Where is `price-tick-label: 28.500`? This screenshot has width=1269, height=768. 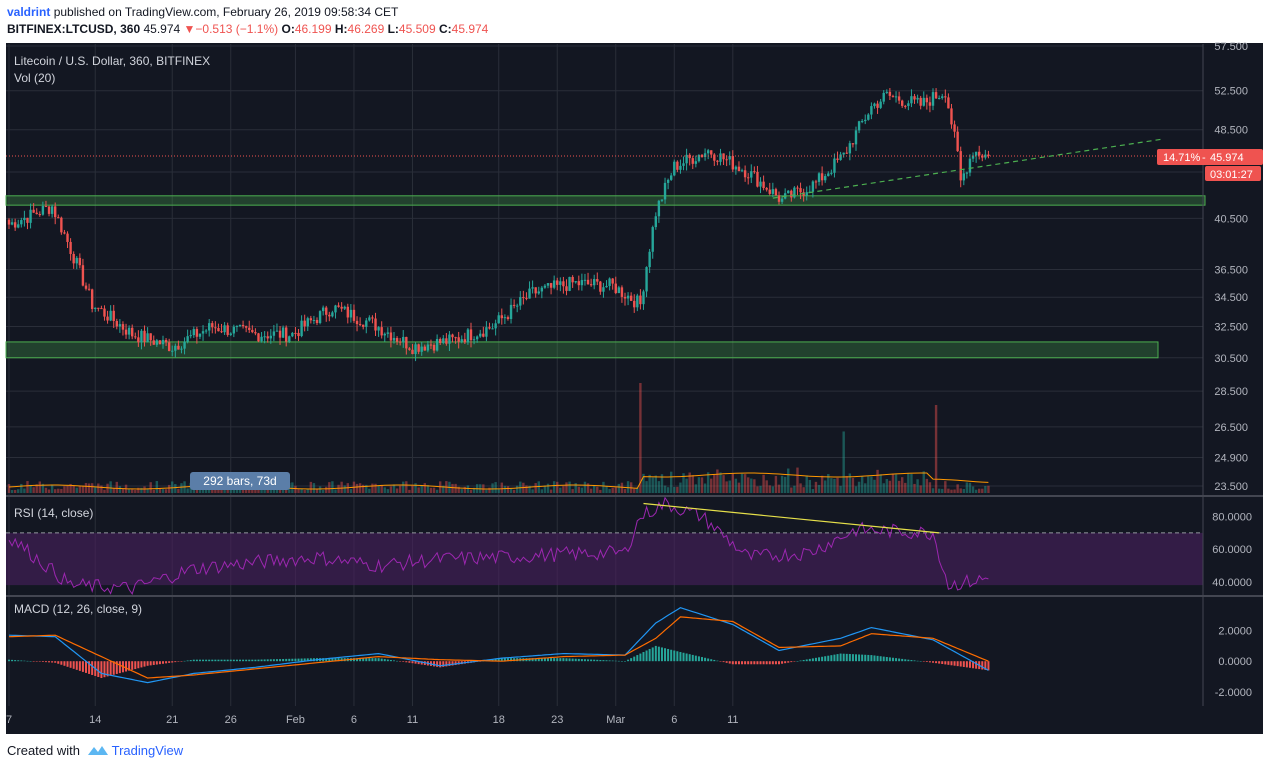 price-tick-label: 28.500 is located at coordinates (1231, 392).